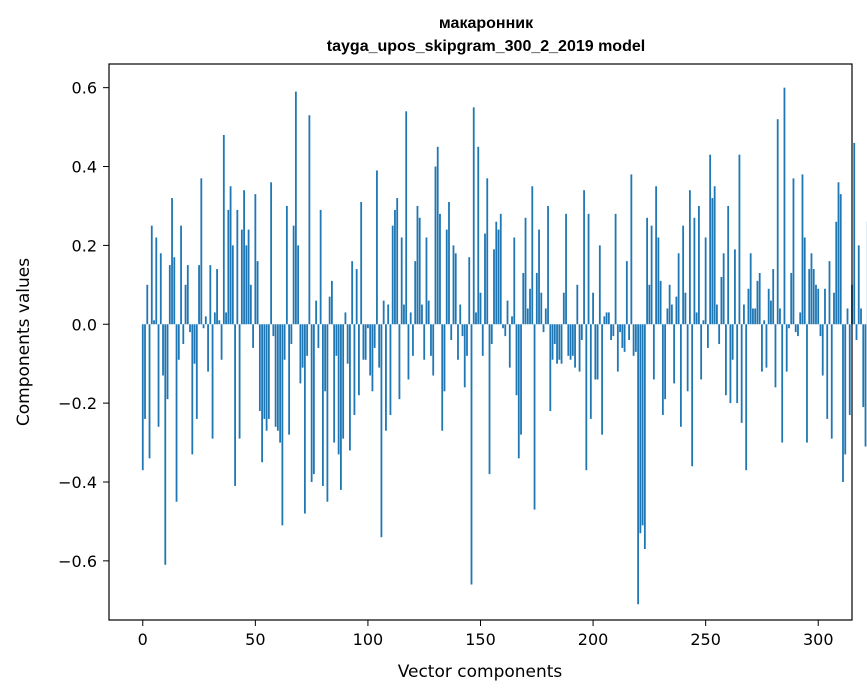  Describe the element at coordinates (593, 639) in the screenshot. I see `x-tick-label: 200` at that location.